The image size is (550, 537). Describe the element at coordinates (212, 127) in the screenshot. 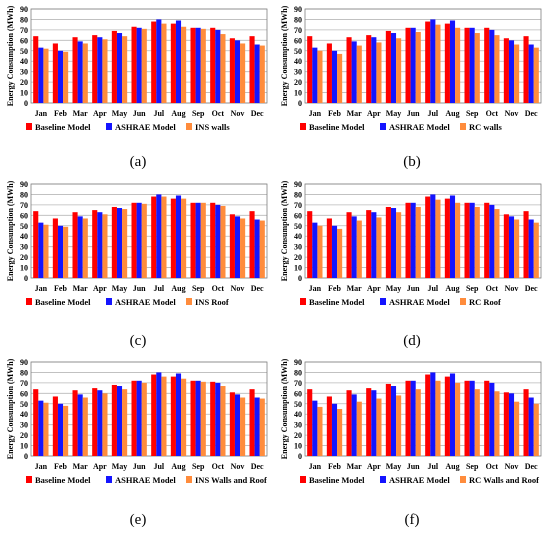

I see `legend-label-variant: INS walls` at that location.